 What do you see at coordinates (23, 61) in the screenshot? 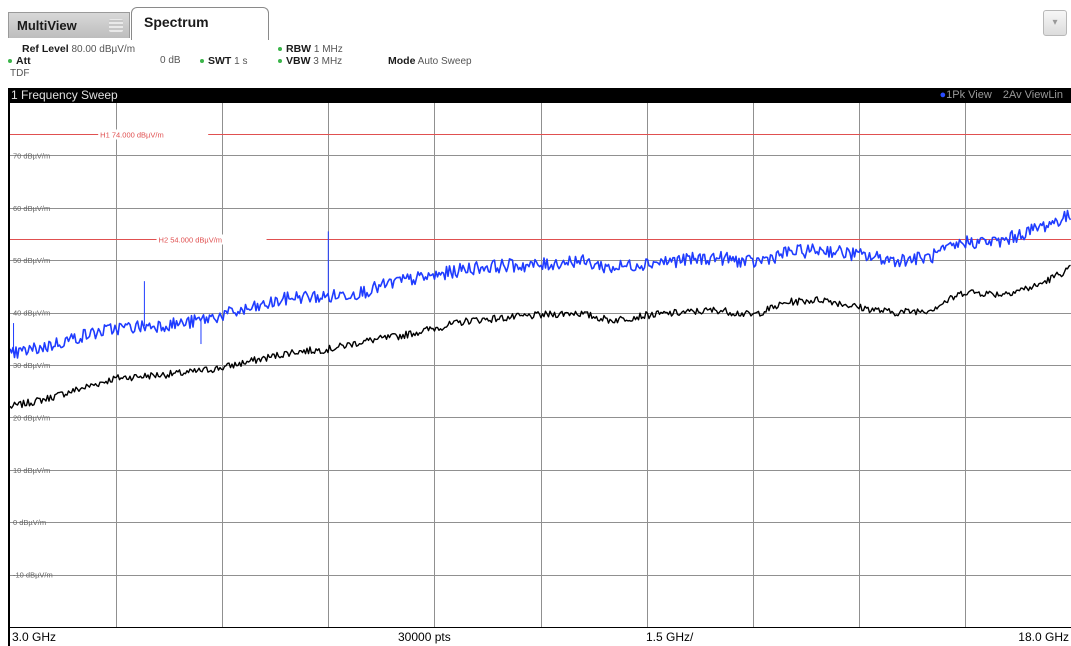
I see `att-label: Att` at bounding box center [23, 61].